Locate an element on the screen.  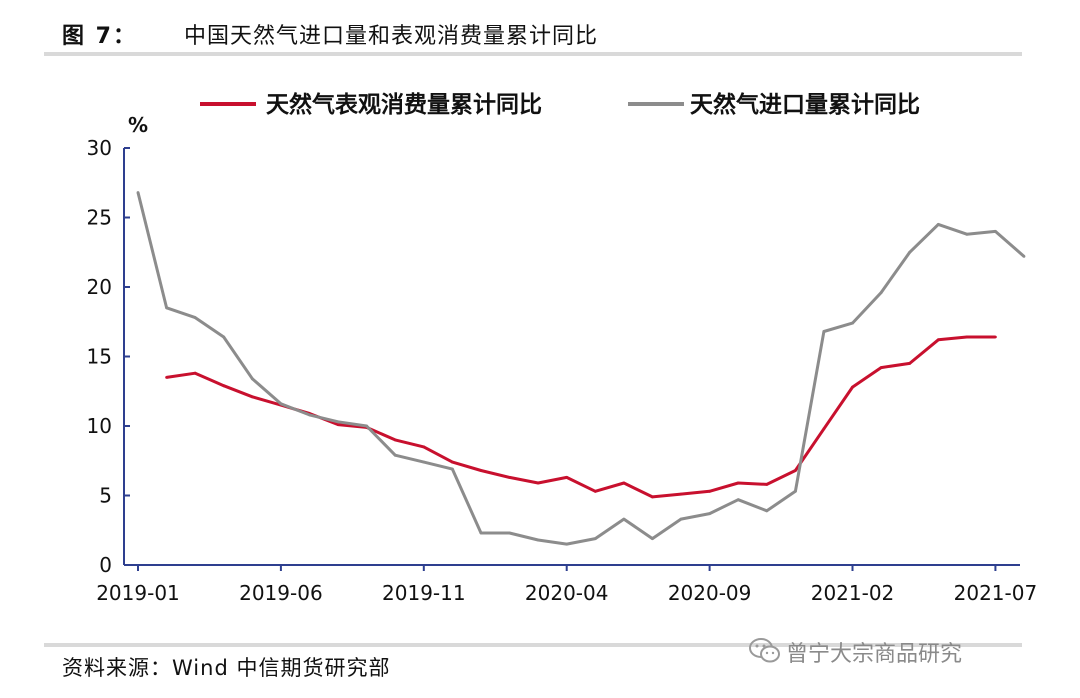
watermark: 曾宁大宗商品研究 is located at coordinates (874, 654).